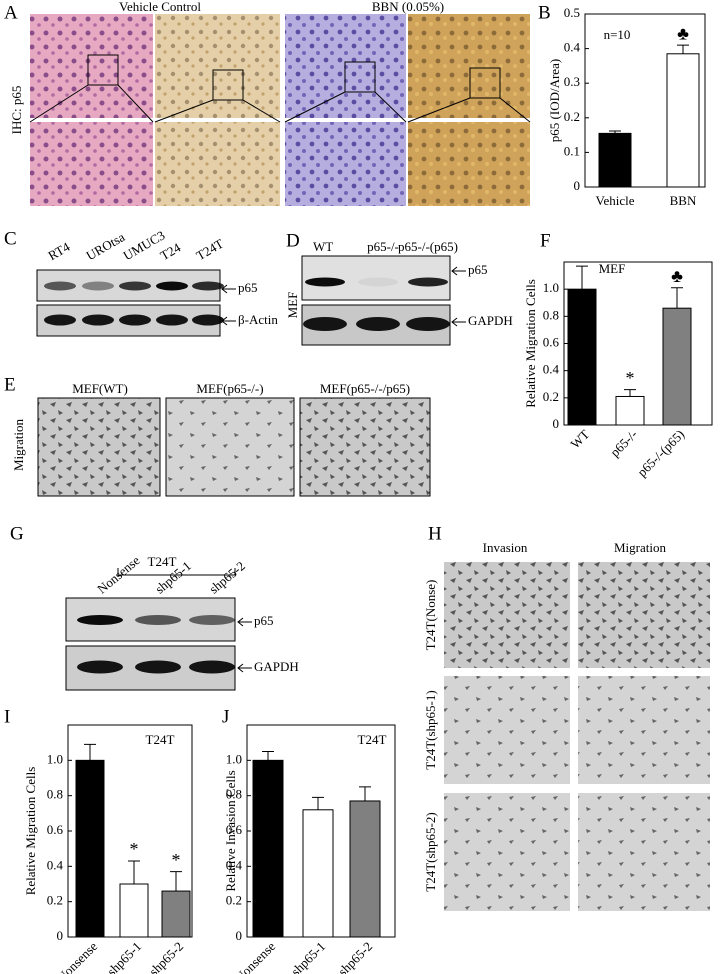  I want to click on migration-image, so click(365, 447).